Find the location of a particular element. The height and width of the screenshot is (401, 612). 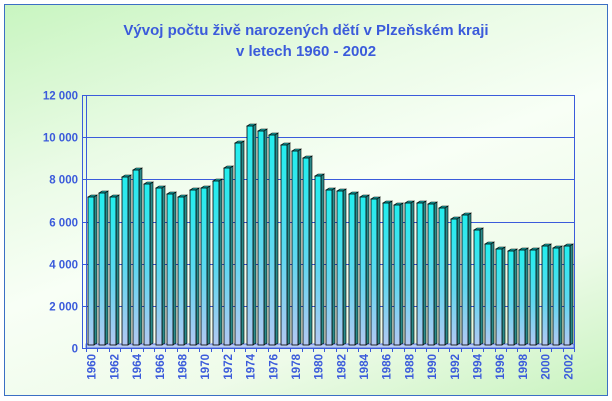

bar-1985 is located at coordinates (375, 271).